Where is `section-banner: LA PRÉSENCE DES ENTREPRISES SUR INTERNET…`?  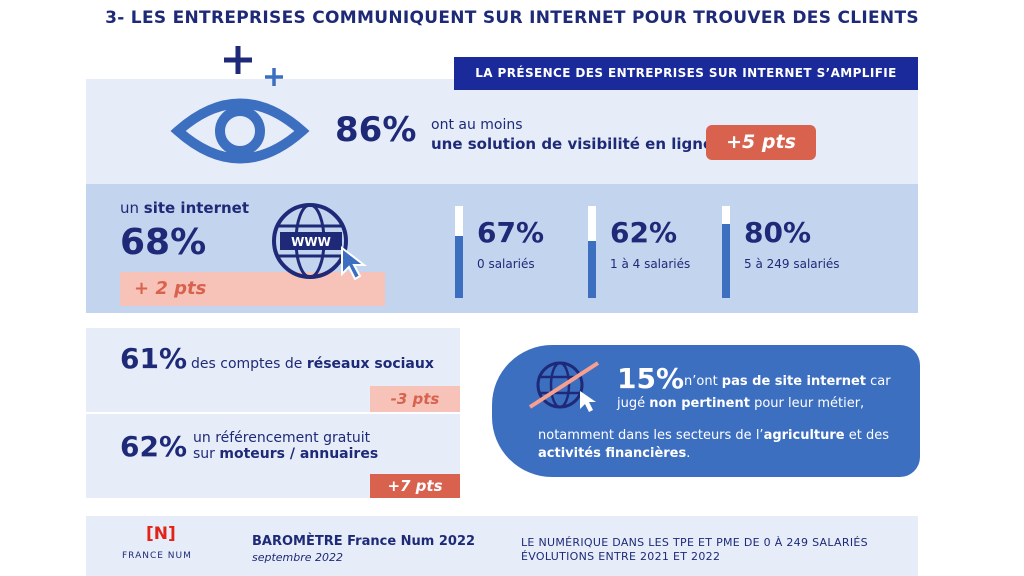
section-banner: LA PRÉSENCE DES ENTREPRISES SUR INTERNET… is located at coordinates (686, 73).